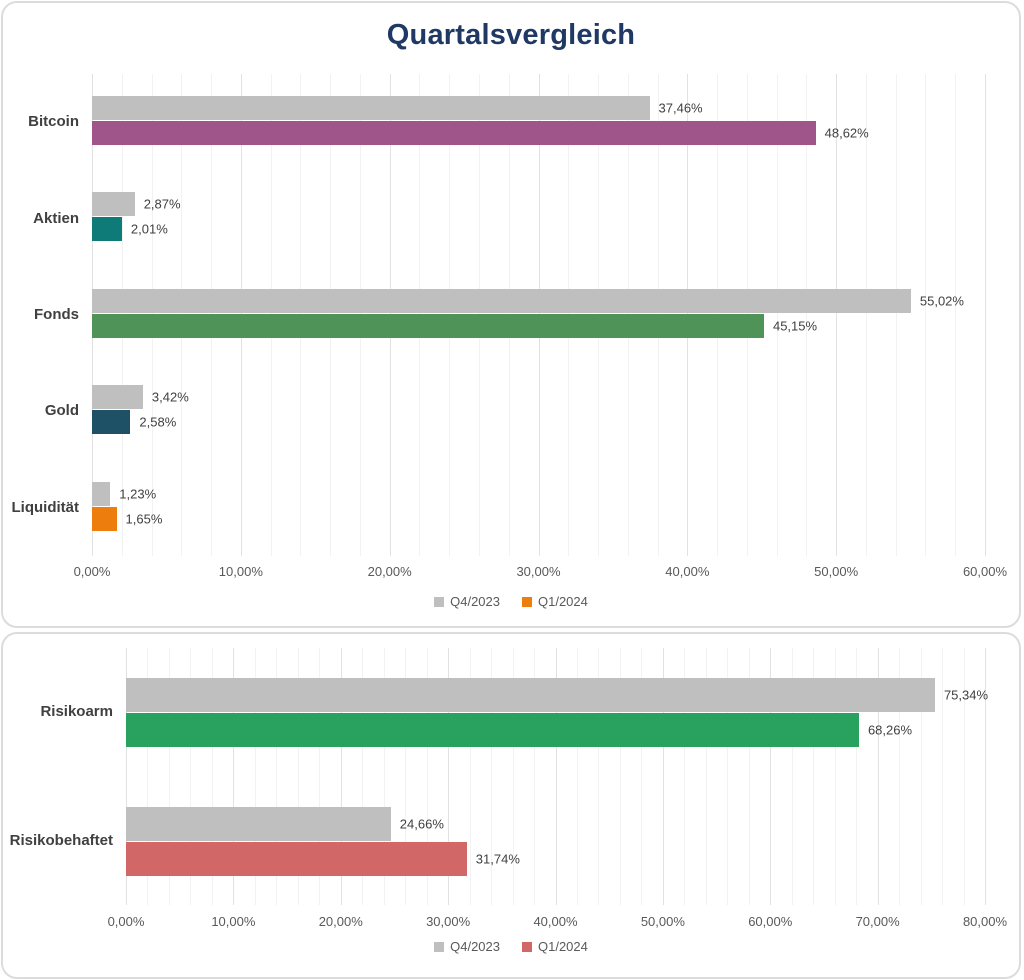  Describe the element at coordinates (144, 519) in the screenshot. I see `bar-value-label: 1,65%` at that location.